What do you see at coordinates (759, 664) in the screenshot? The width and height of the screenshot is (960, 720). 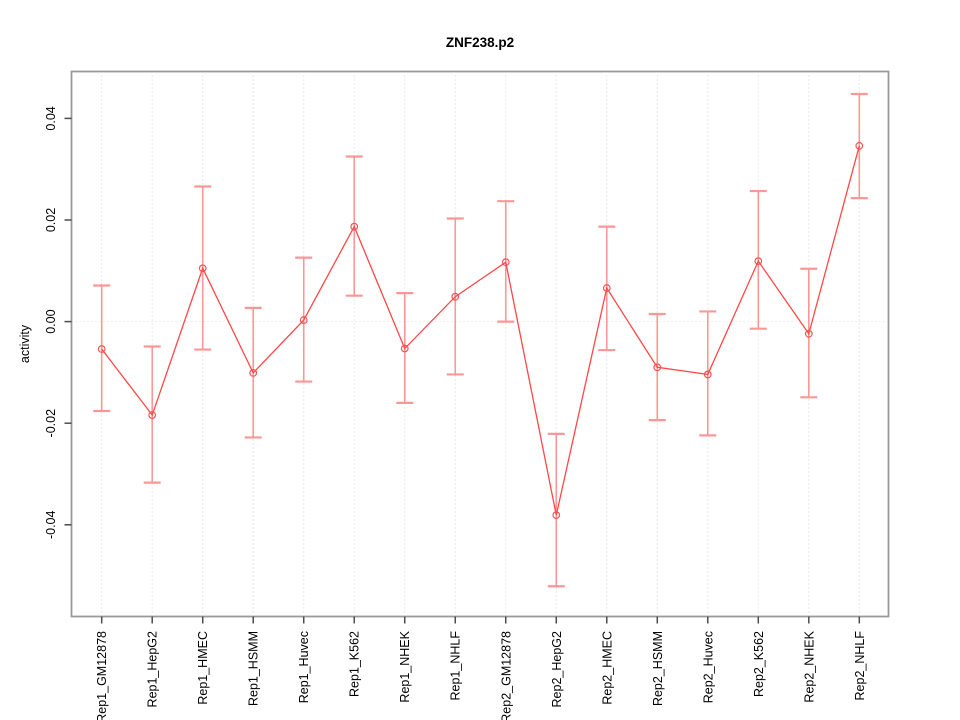 I see `x-category-label: Rep2_K562` at bounding box center [759, 664].